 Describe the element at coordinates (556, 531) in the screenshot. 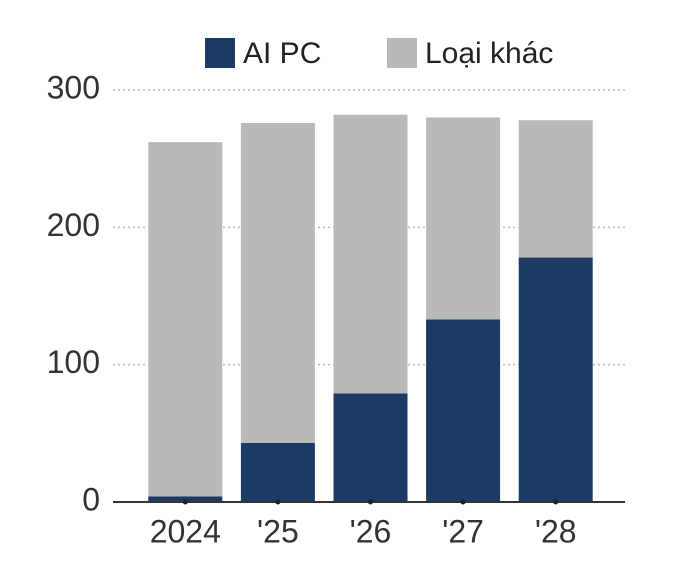

I see `x-tick-label: '28` at that location.